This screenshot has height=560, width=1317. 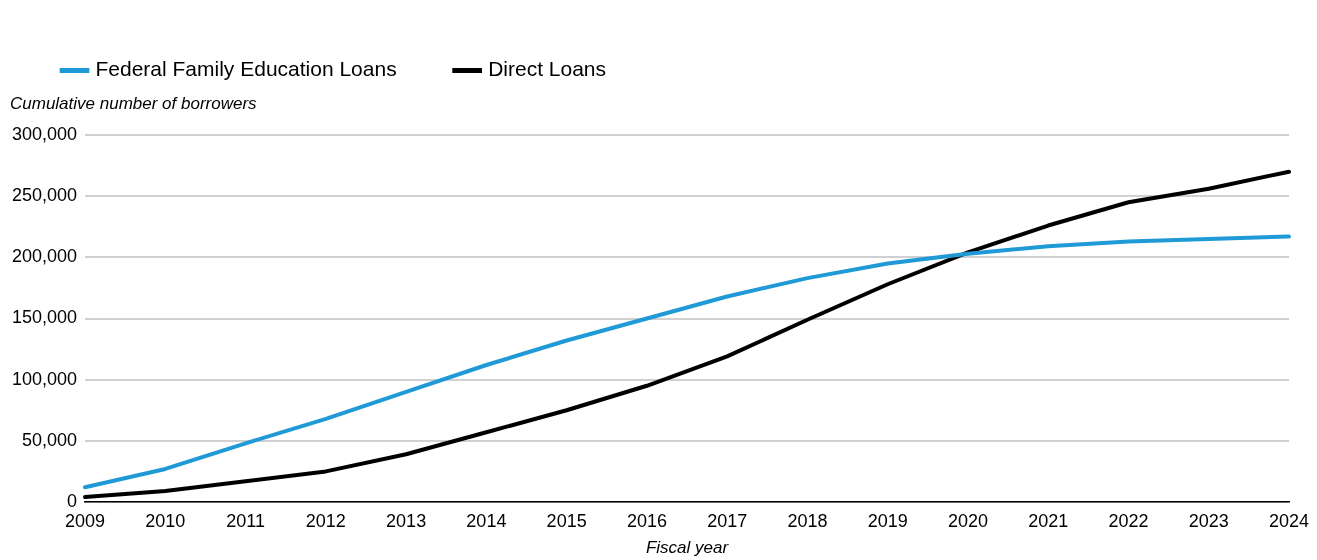 What do you see at coordinates (566, 520) in the screenshot?
I see `x-tick-label: 2015` at bounding box center [566, 520].